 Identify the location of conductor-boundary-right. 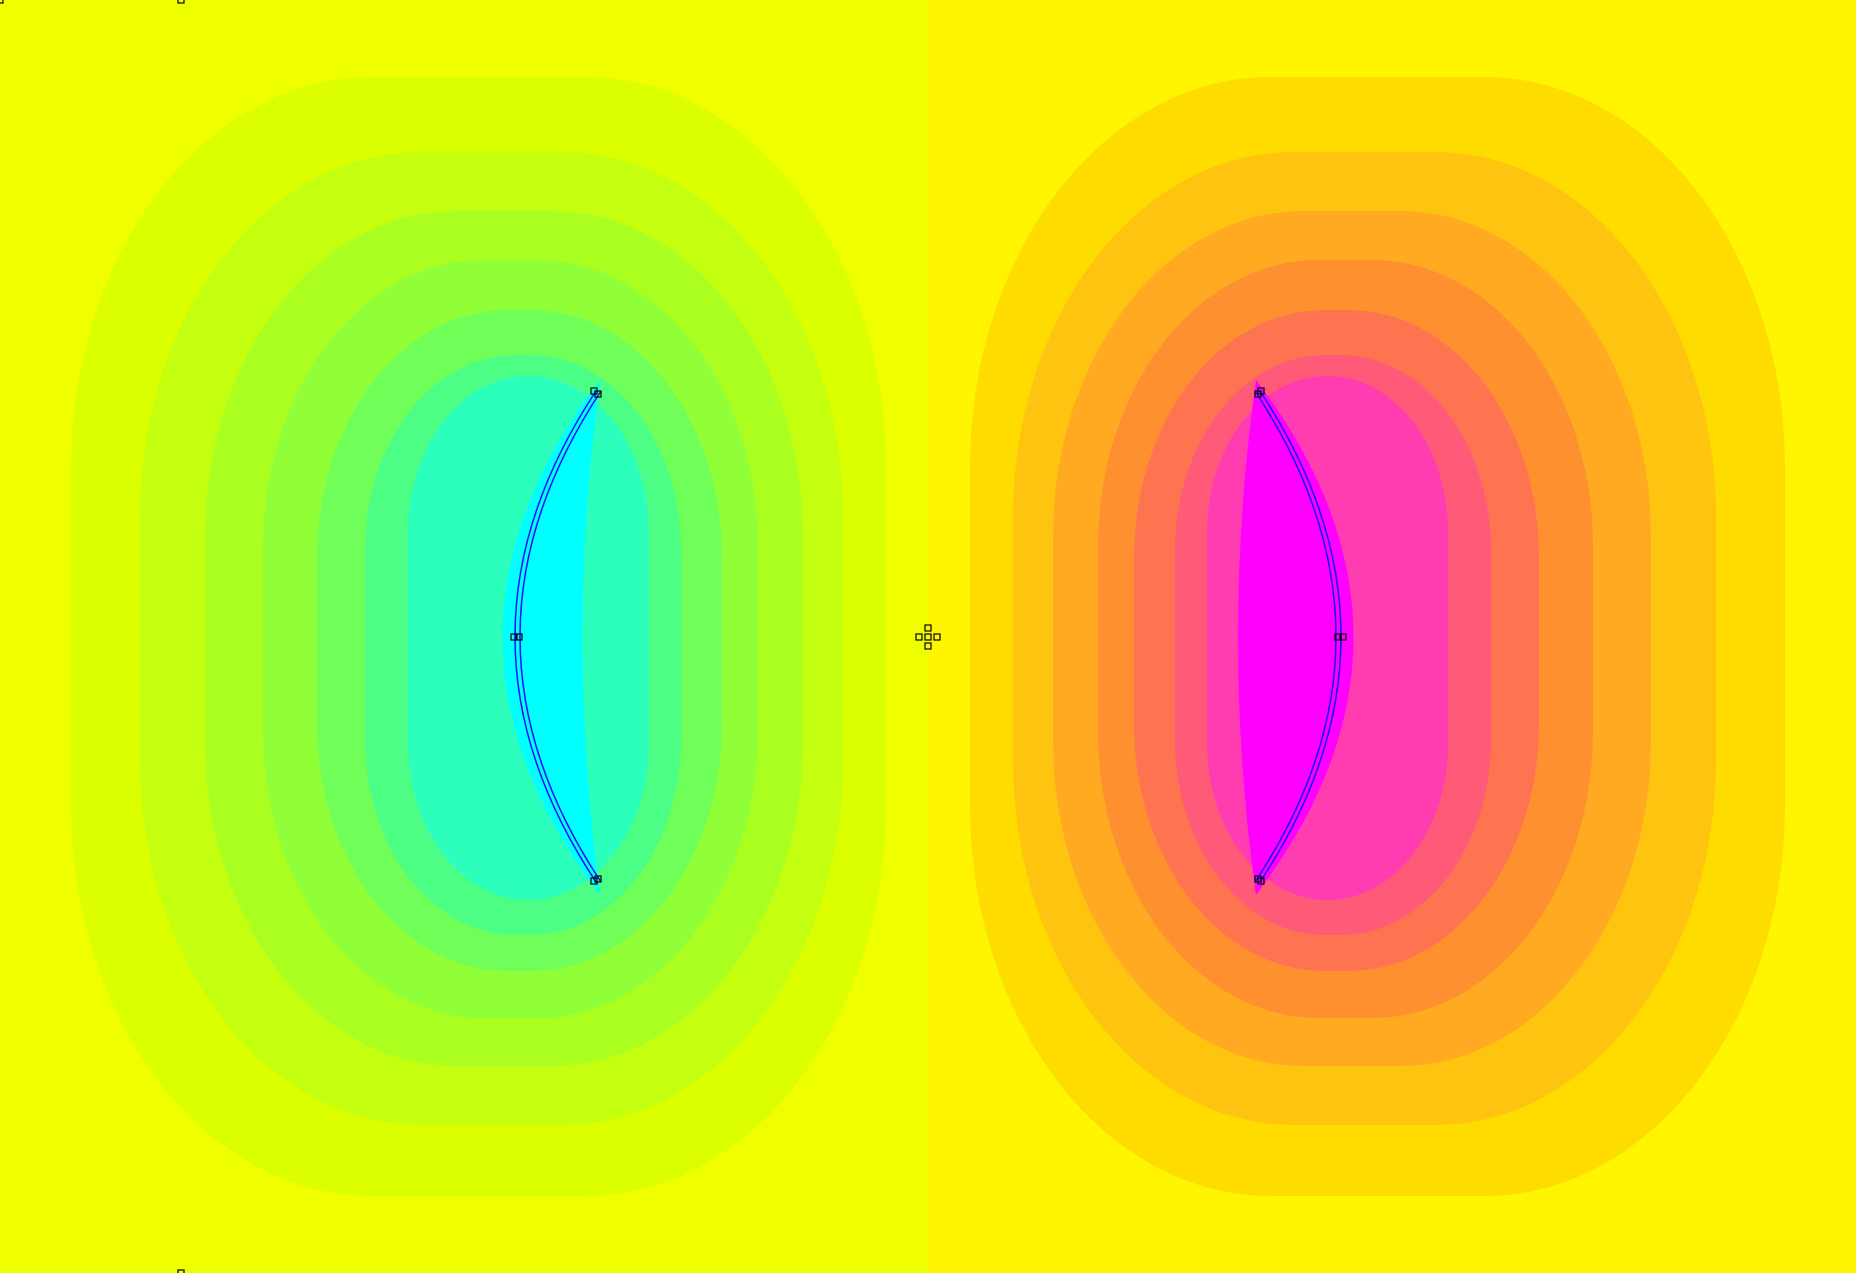
(1295, 636).